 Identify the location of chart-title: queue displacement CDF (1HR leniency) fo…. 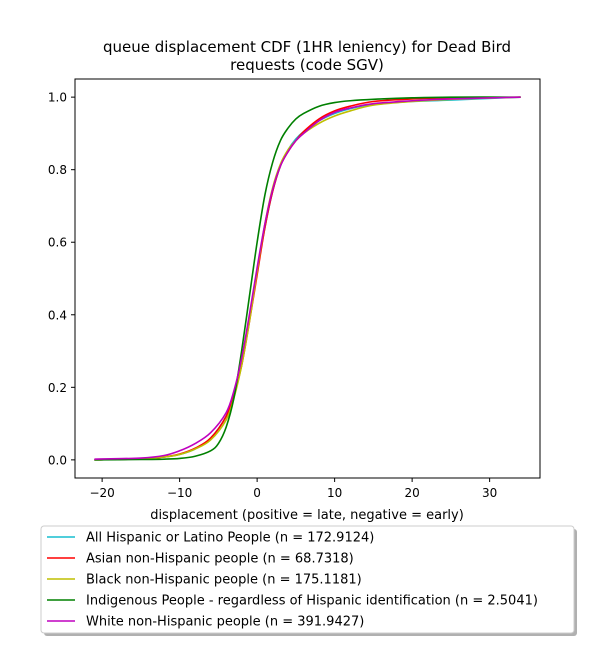
(307, 56).